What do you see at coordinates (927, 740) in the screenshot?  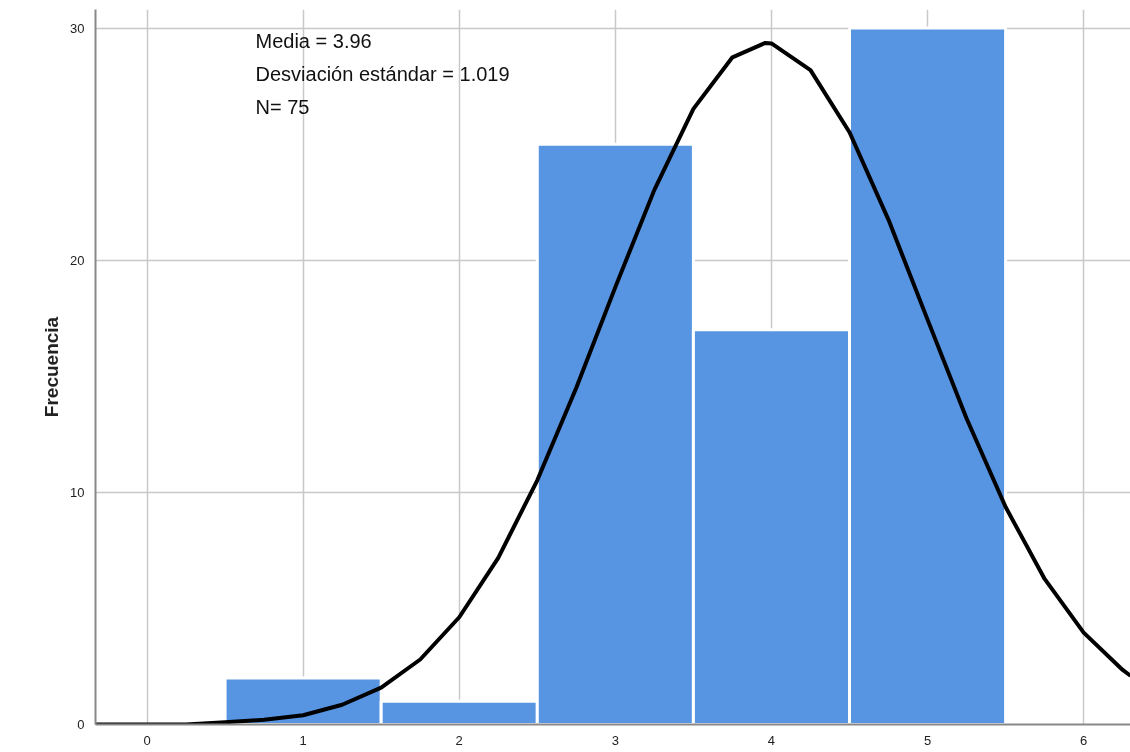 I see `x-tick-label: 5` at bounding box center [927, 740].